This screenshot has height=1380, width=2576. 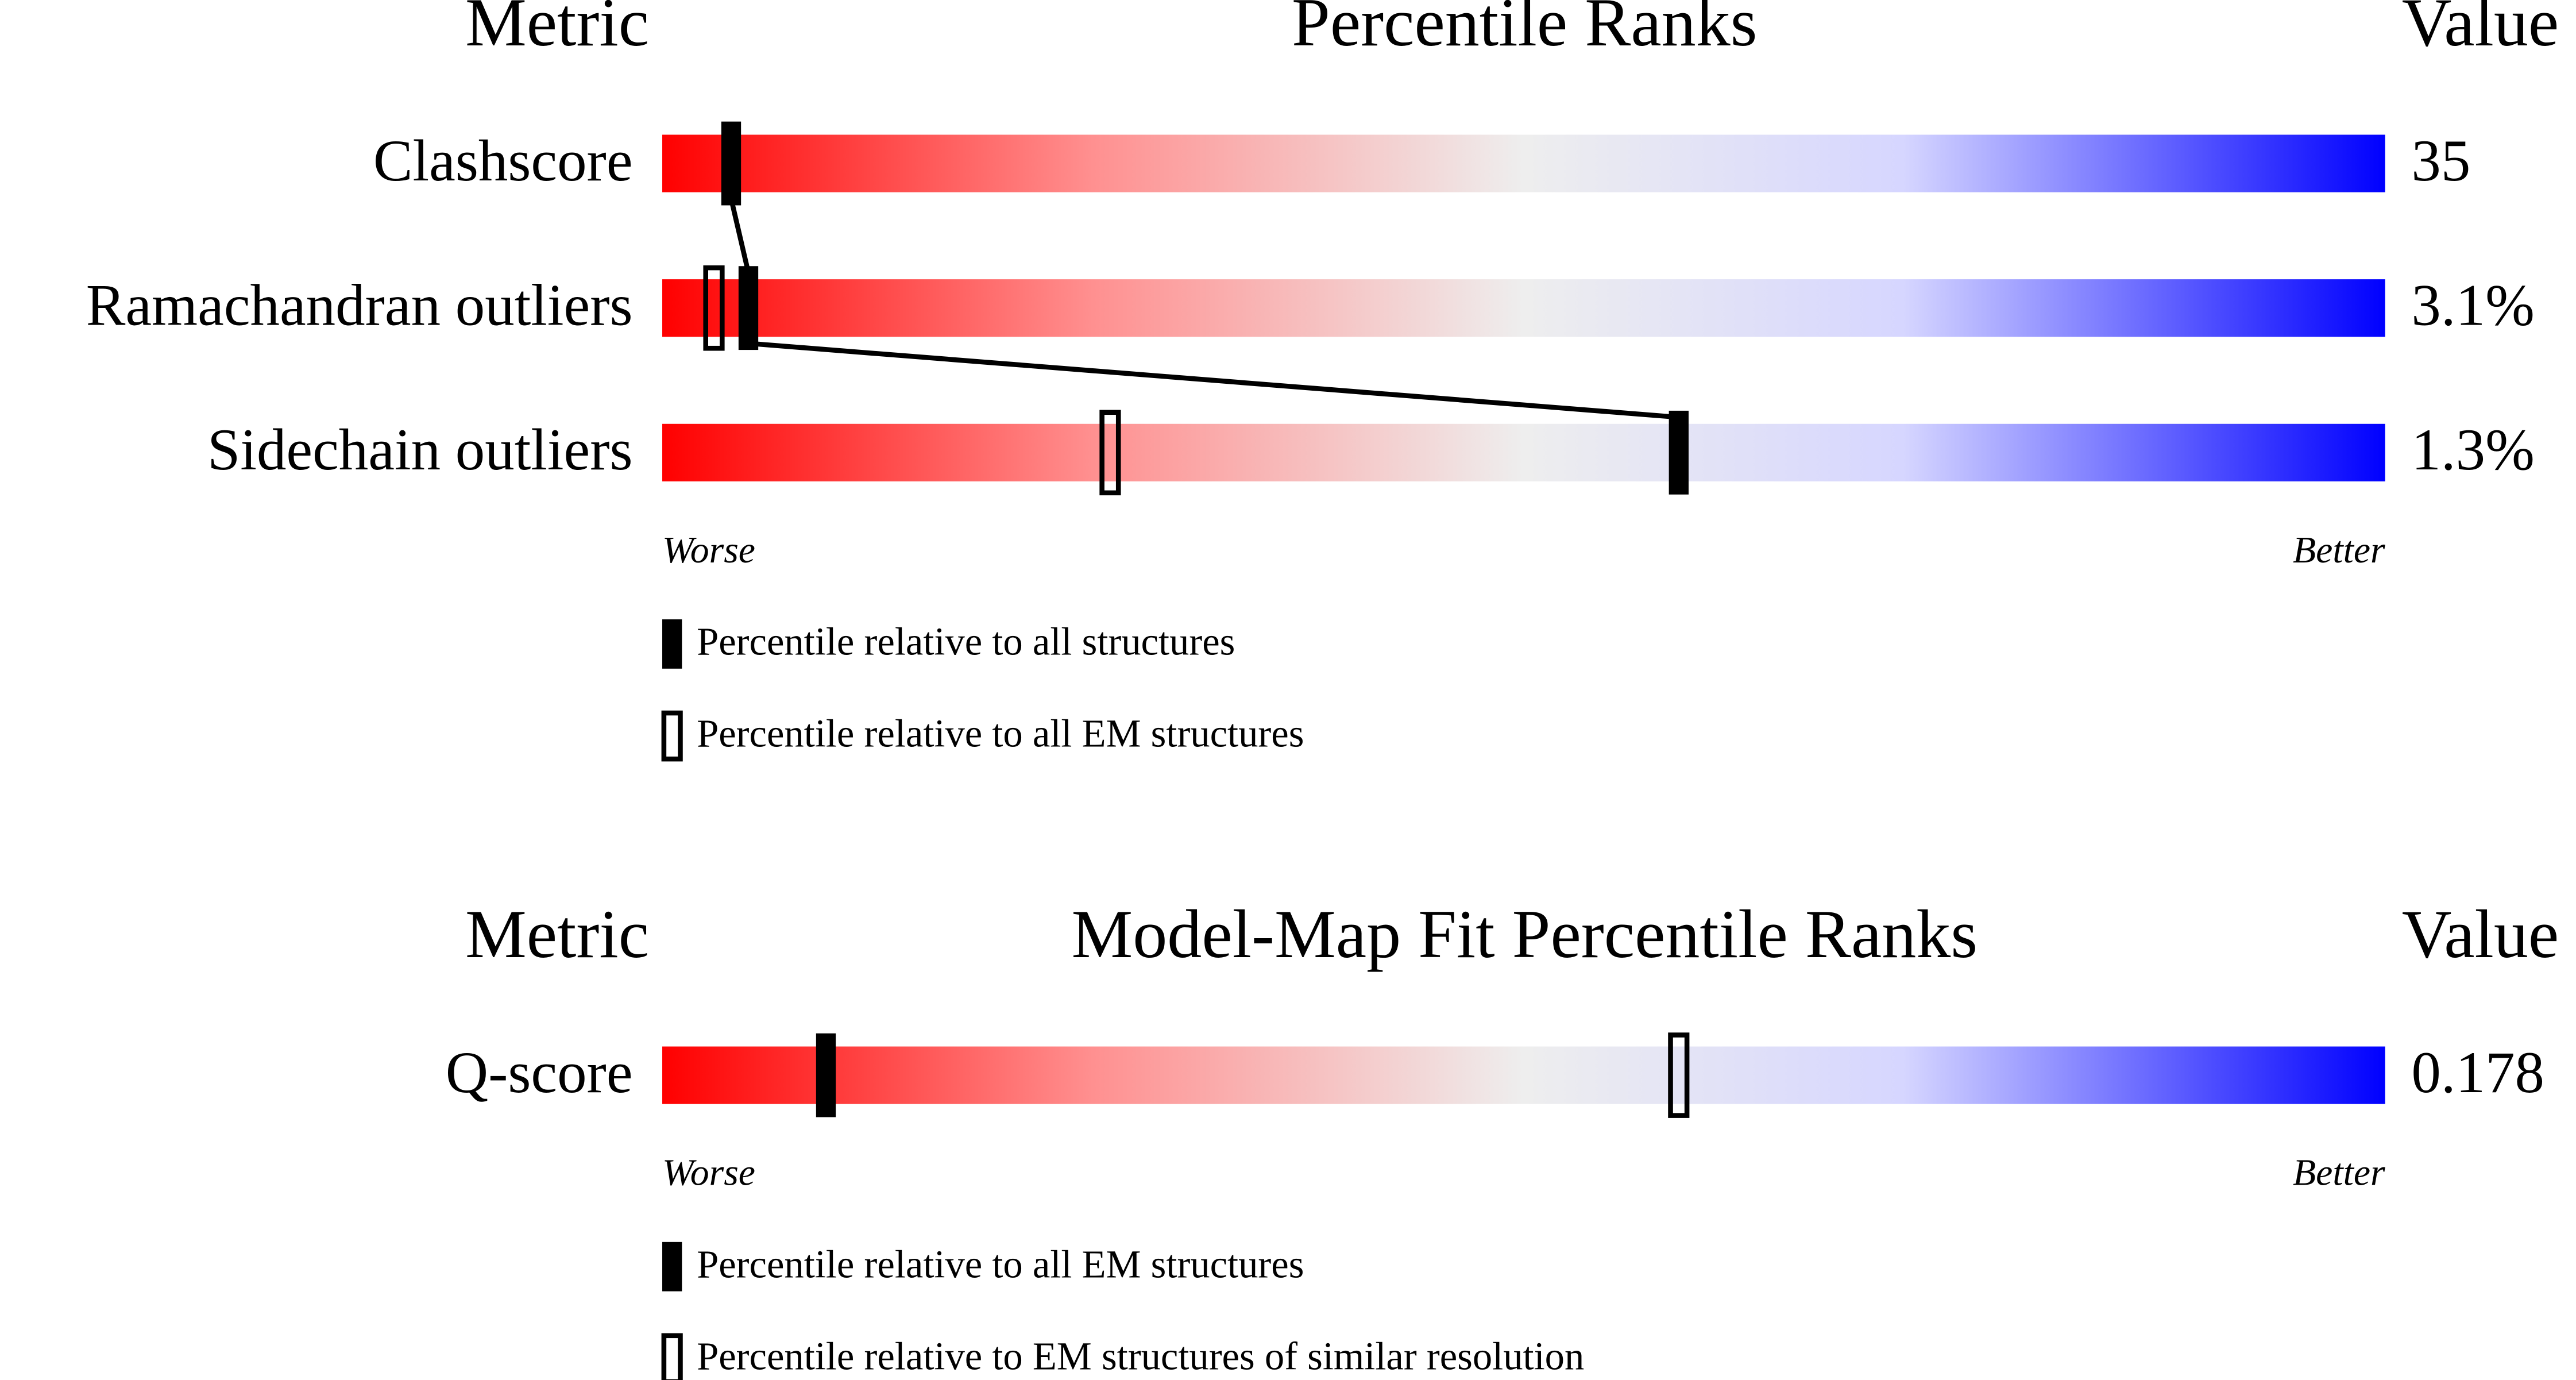 What do you see at coordinates (1524, 30) in the screenshot?
I see `panel-title: Percentile Ranks` at bounding box center [1524, 30].